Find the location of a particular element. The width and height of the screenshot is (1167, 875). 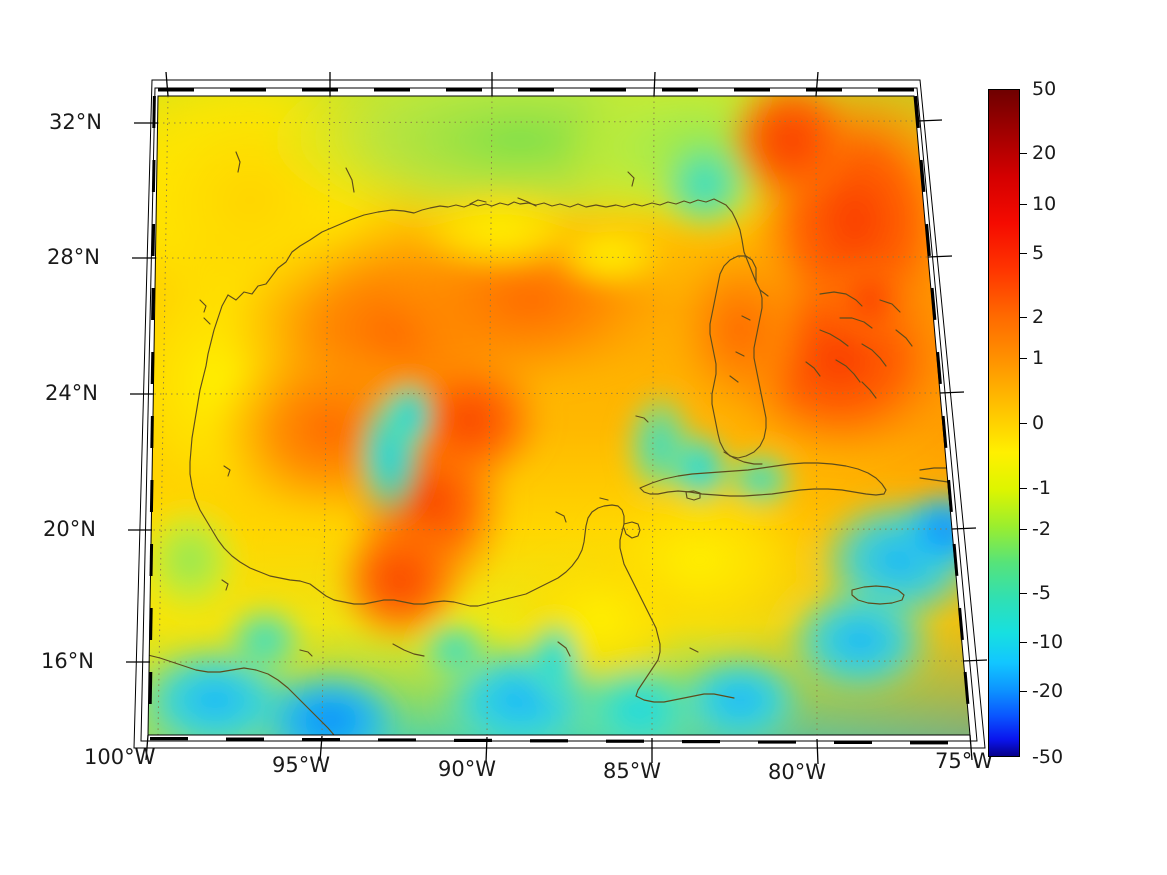

lat-tick-label-28n: 28°N is located at coordinates (73, 257).